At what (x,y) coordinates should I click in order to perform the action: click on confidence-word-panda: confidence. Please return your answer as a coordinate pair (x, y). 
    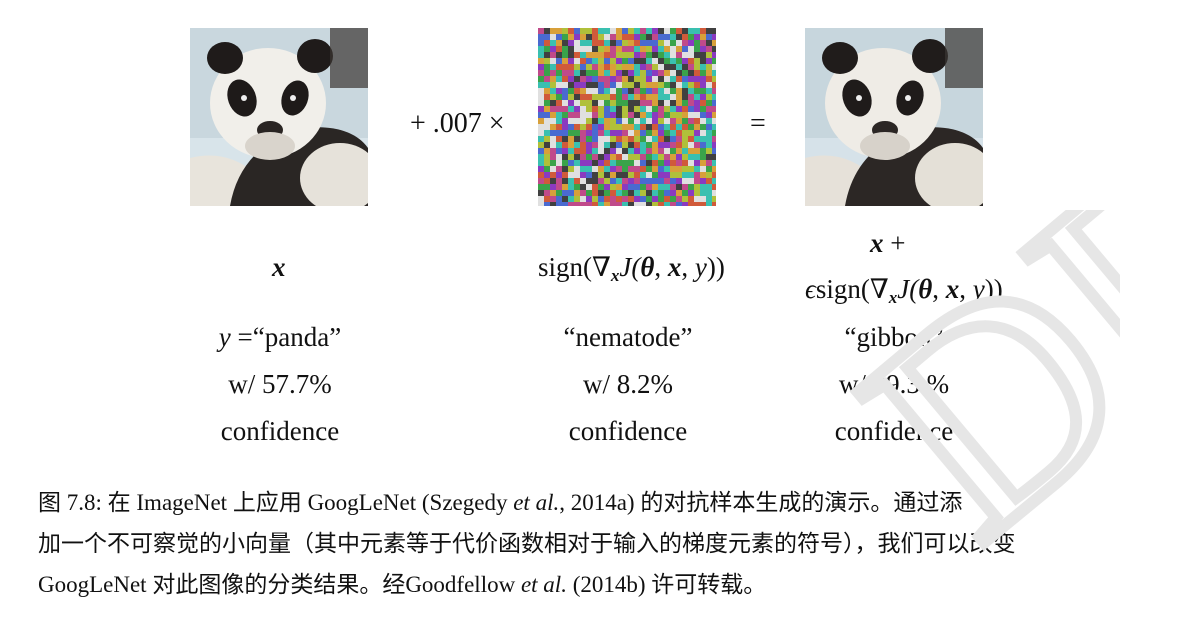
    Looking at the image, I should click on (280, 431).